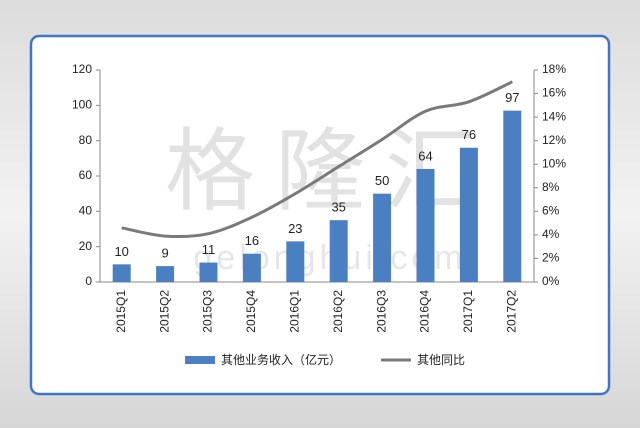  I want to click on y-tick-label: 40, so click(86, 211).